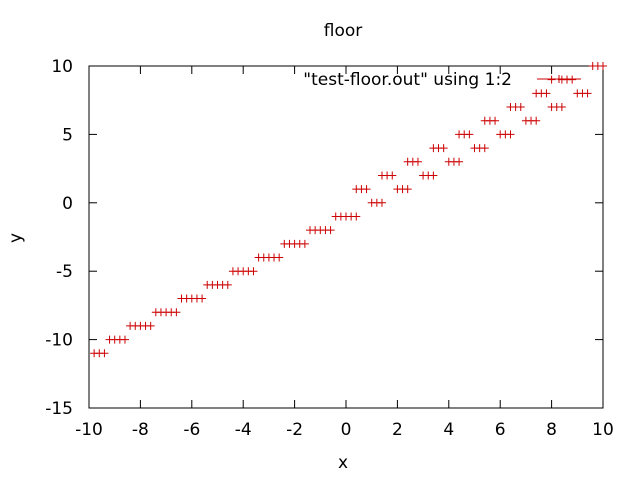 Image resolution: width=640 pixels, height=484 pixels. Describe the element at coordinates (16, 238) in the screenshot. I see `y-axis-label: y` at that location.